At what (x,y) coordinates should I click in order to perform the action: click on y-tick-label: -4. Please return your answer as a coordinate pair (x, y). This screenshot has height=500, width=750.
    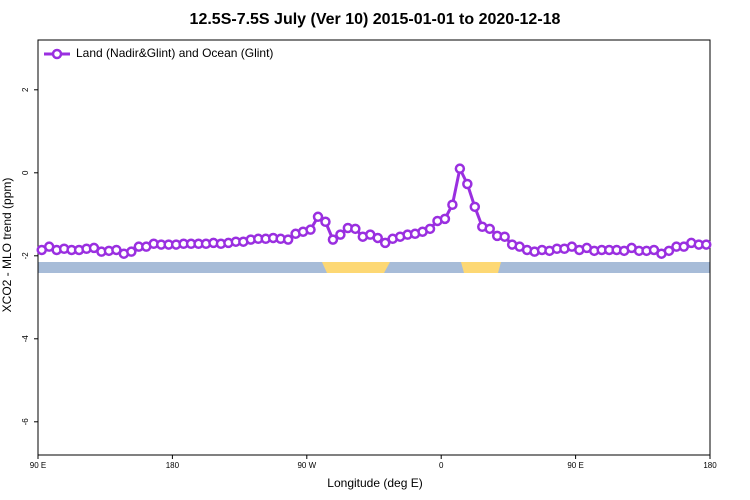
    Looking at the image, I should click on (25, 339).